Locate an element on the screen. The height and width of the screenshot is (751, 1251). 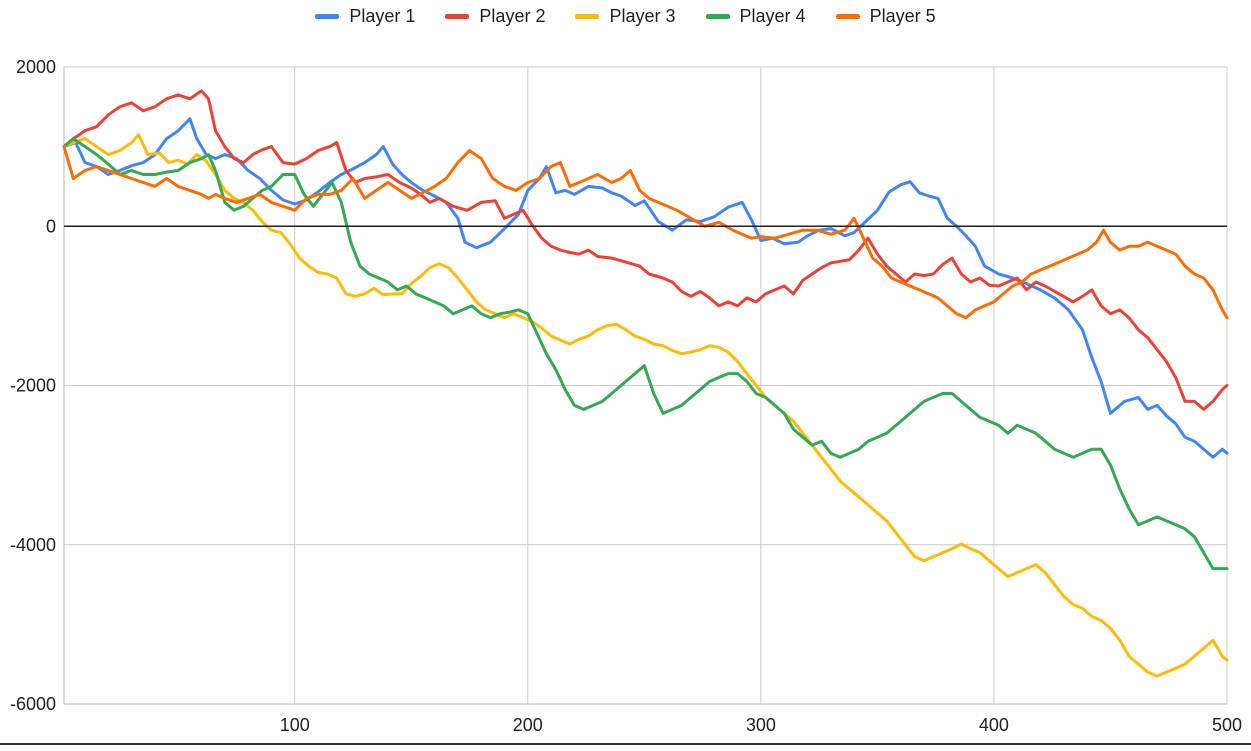
legend-label: Player 3 is located at coordinates (642, 16).